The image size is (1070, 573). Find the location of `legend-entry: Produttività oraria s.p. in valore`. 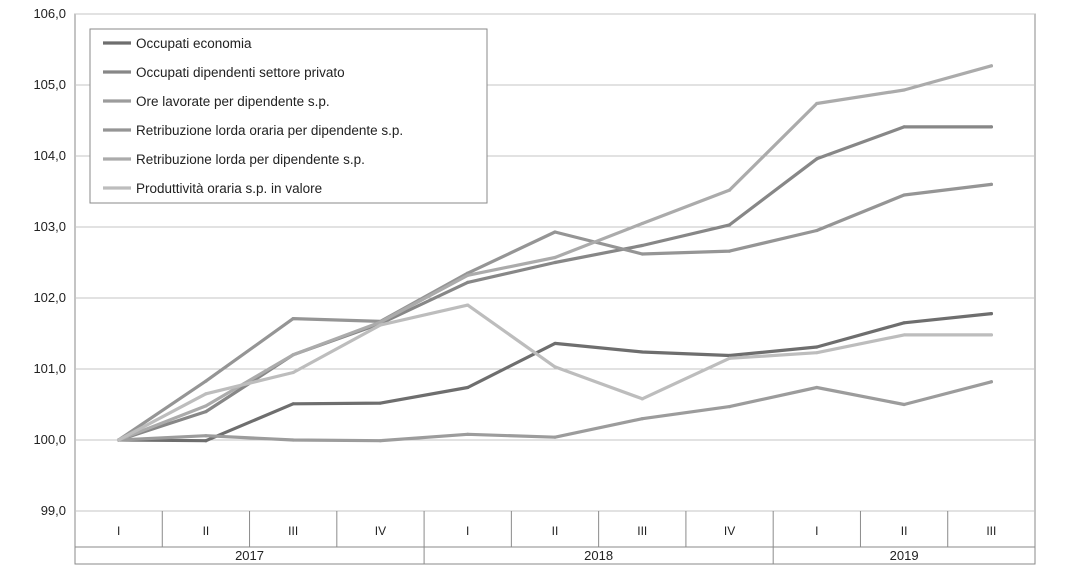

legend-entry: Produttività oraria s.p. in valore is located at coordinates (229, 188).